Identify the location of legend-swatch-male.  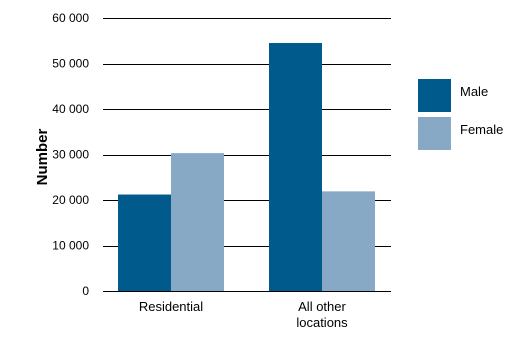
(434, 95).